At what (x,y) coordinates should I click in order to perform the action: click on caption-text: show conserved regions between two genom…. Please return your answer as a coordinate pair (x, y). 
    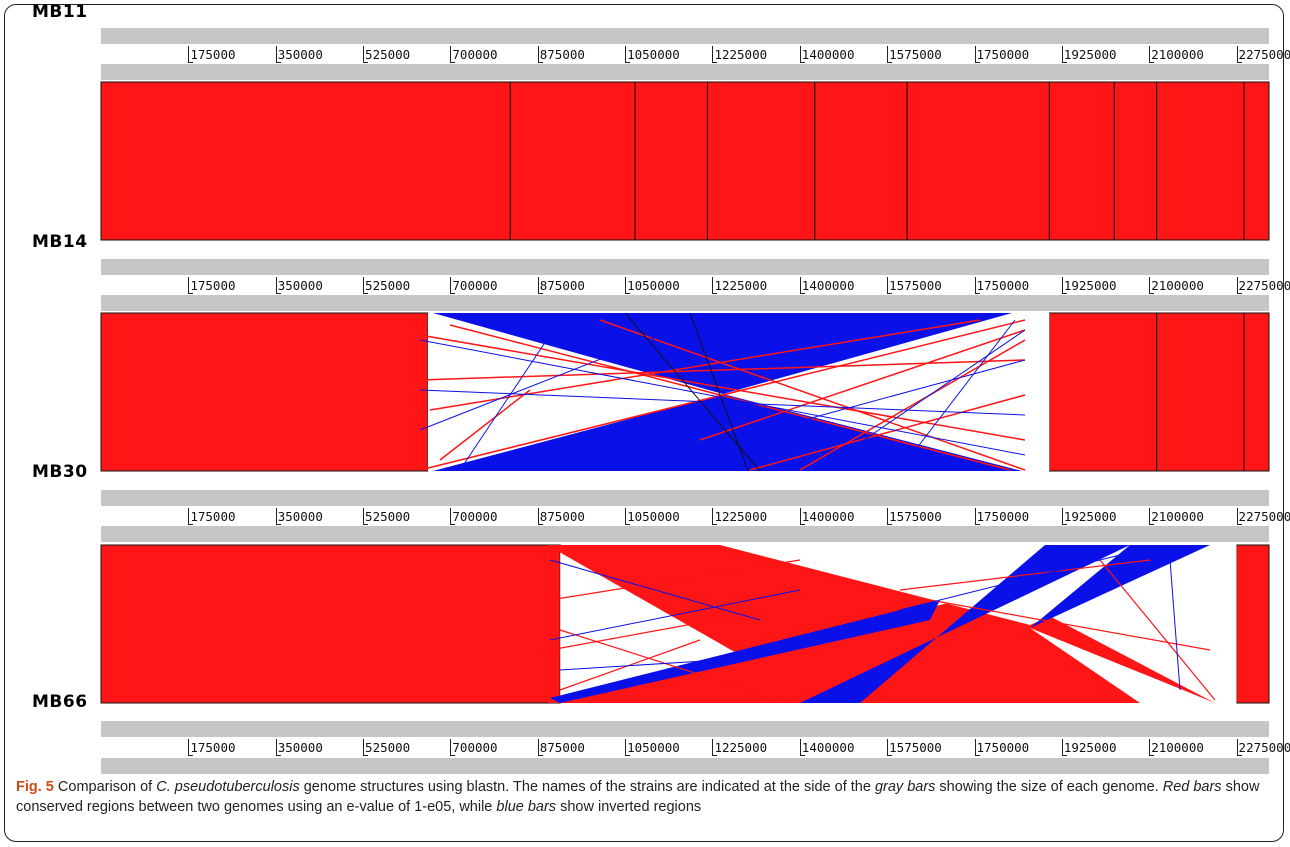
    Looking at the image, I should click on (638, 797).